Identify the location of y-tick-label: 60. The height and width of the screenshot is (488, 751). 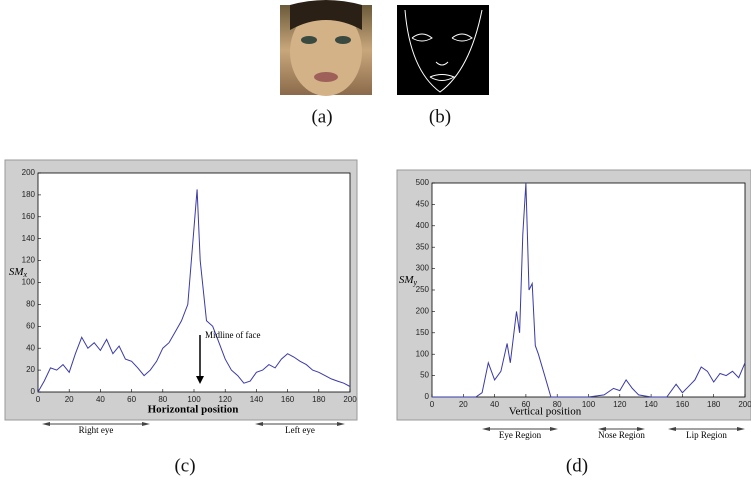
(30, 325).